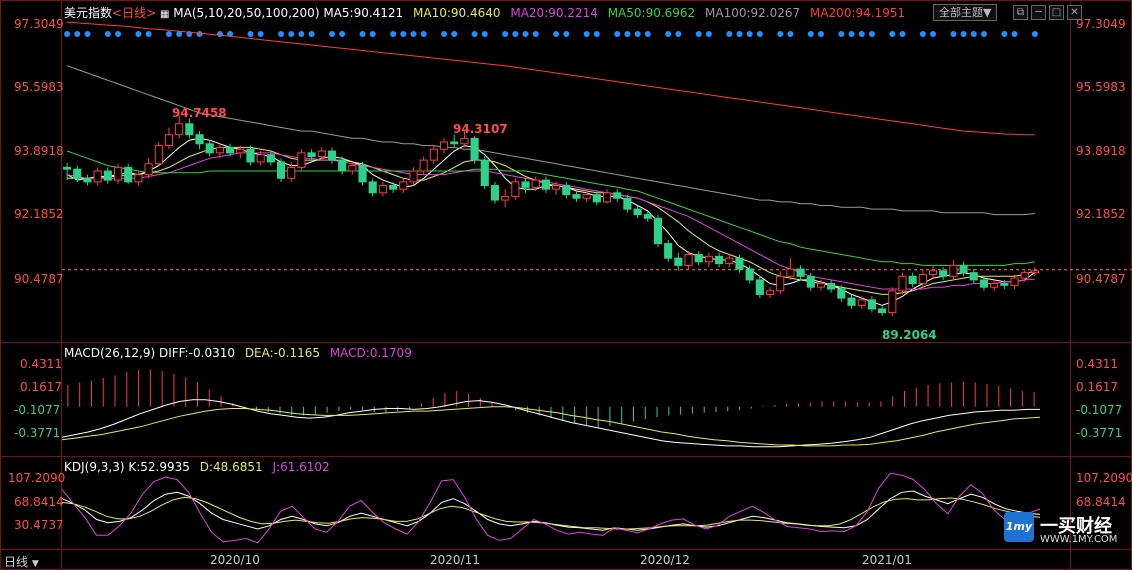  What do you see at coordinates (88, 13) in the screenshot?
I see `symbol-name: 美元指数` at bounding box center [88, 13].